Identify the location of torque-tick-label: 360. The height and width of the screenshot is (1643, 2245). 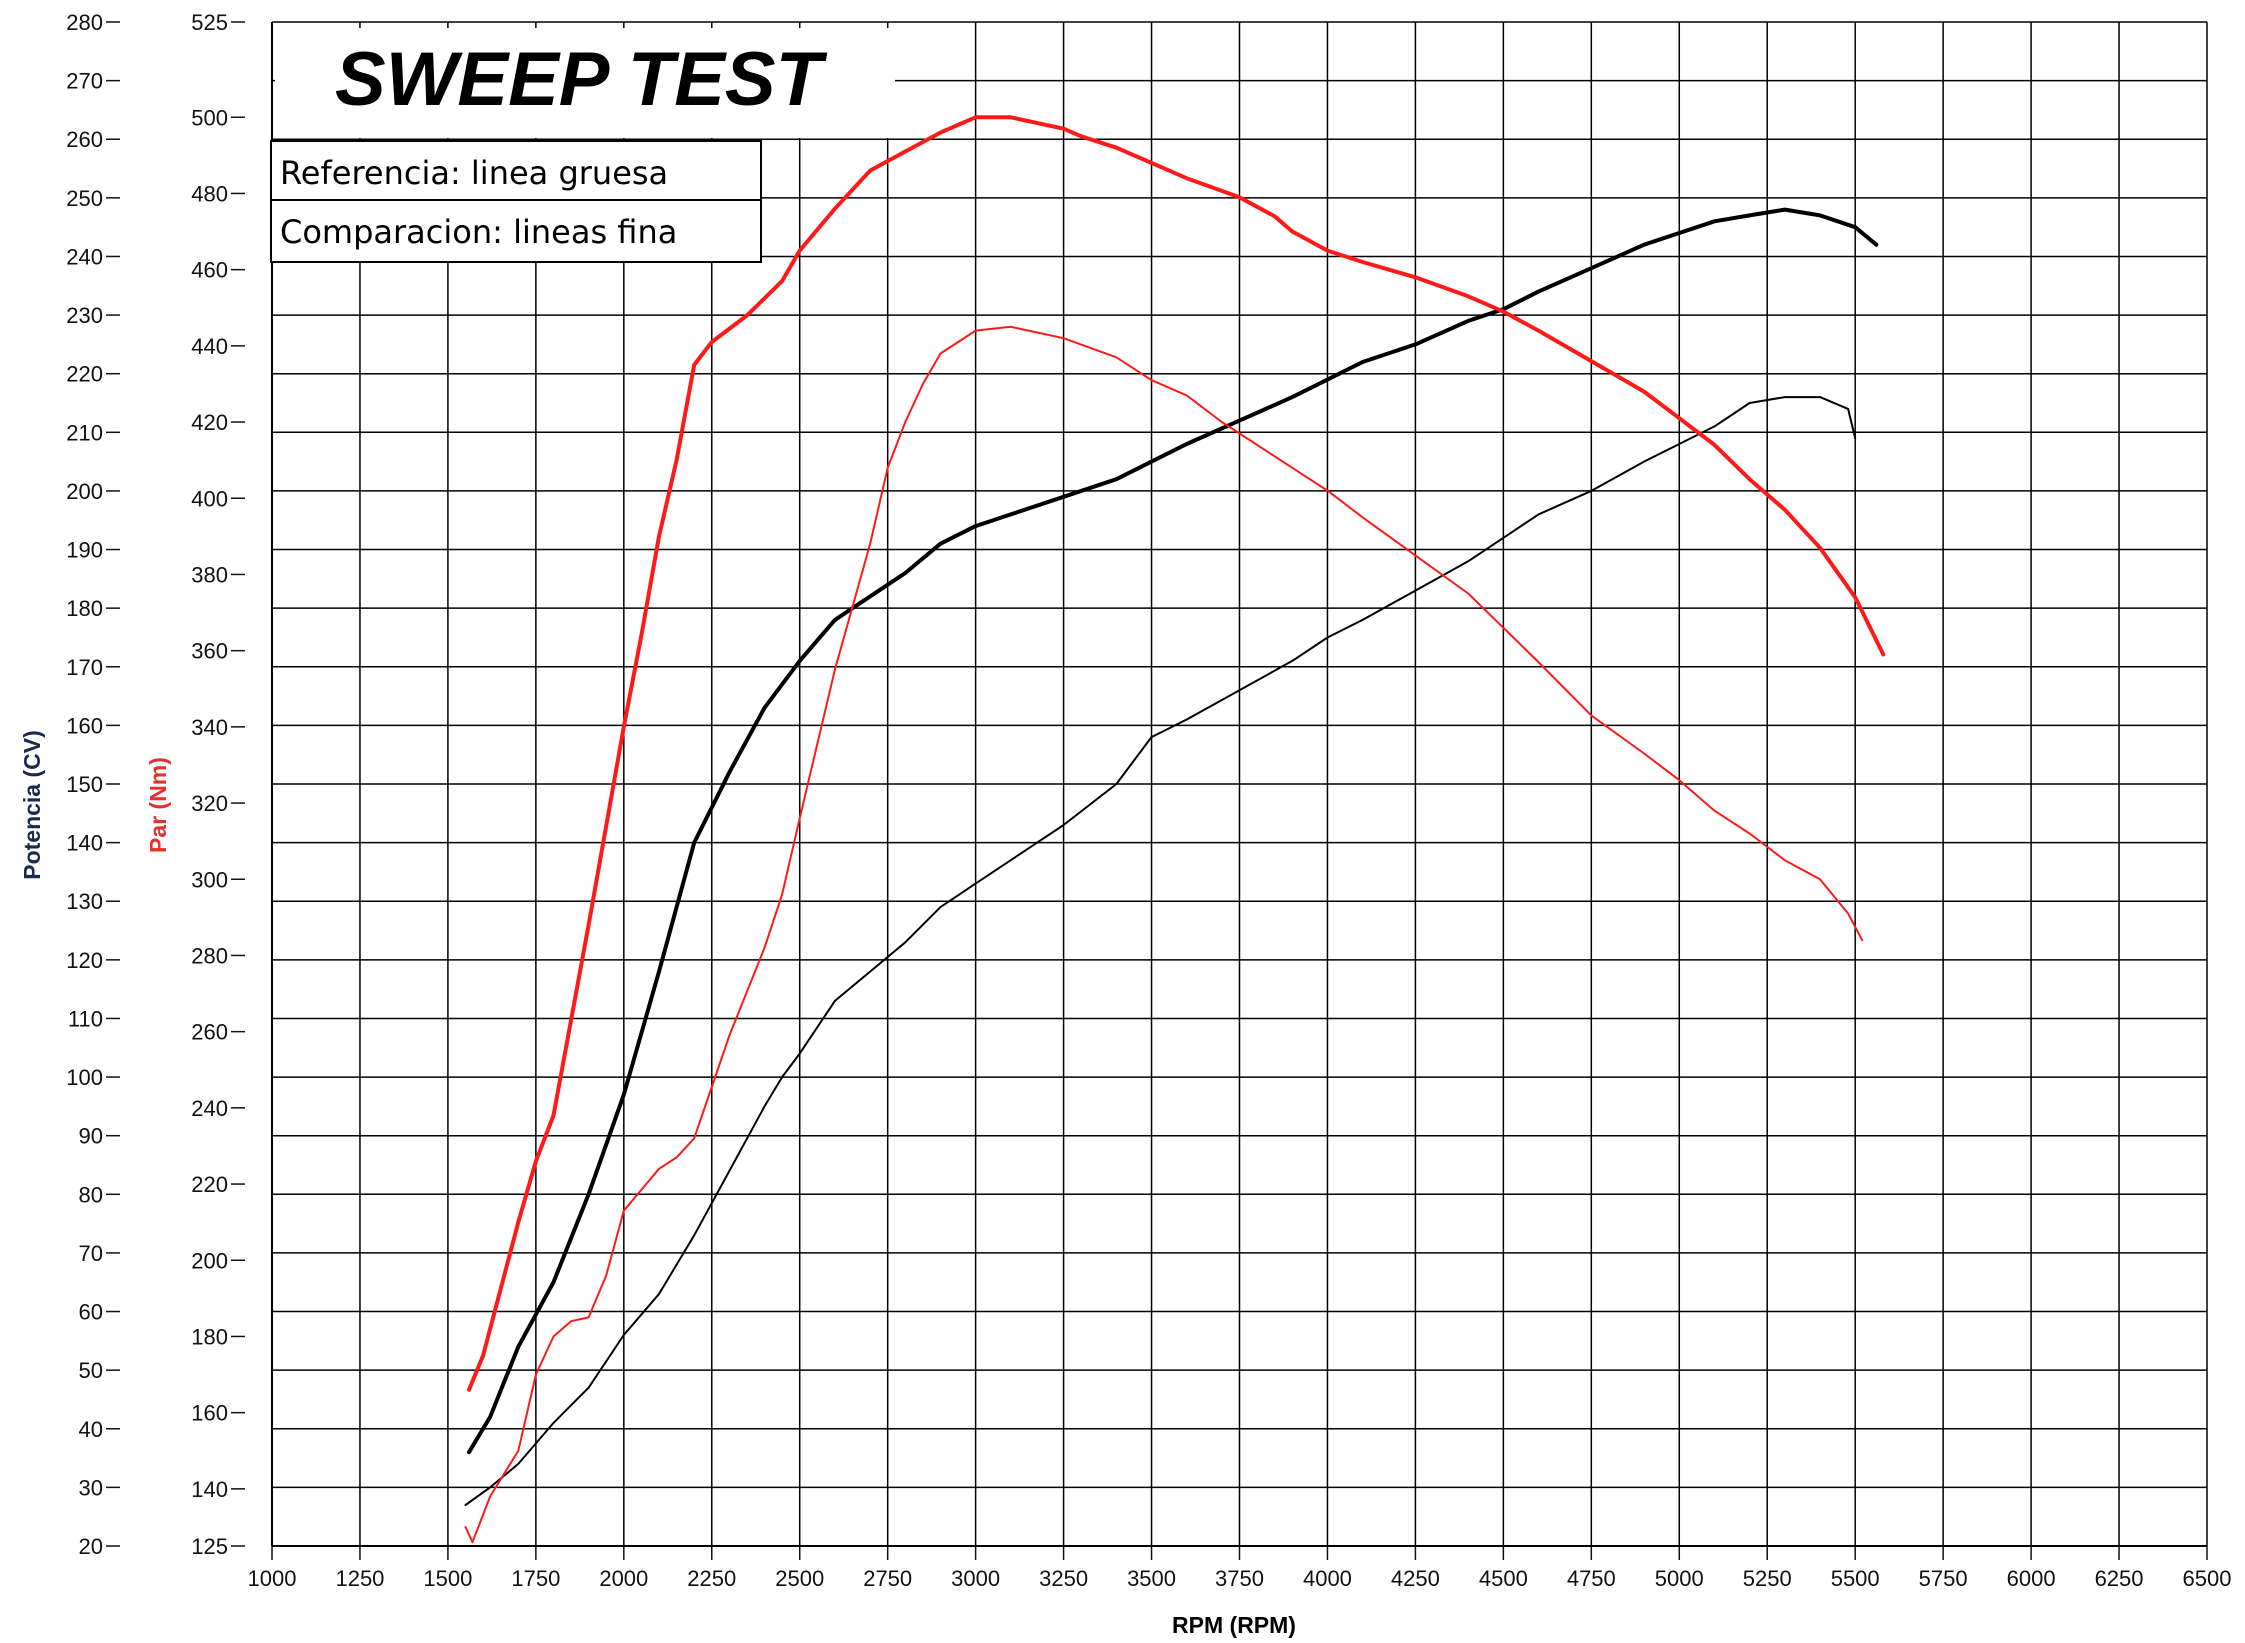
(209, 651).